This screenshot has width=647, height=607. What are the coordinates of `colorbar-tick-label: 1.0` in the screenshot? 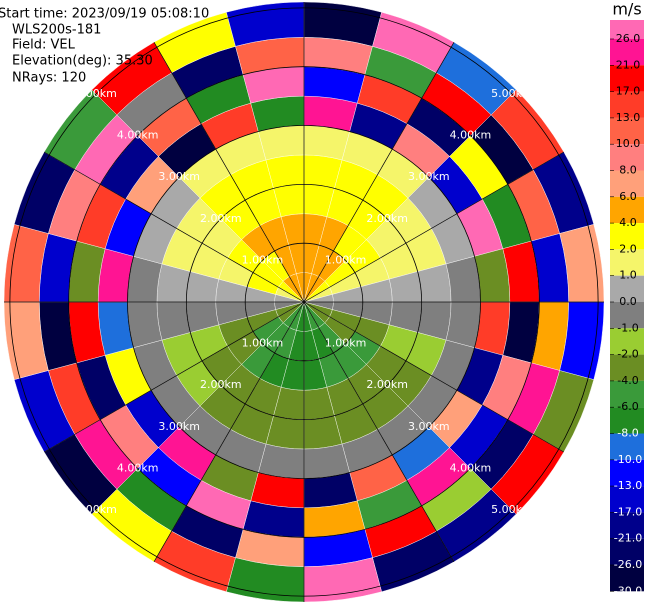 It's located at (628, 275).